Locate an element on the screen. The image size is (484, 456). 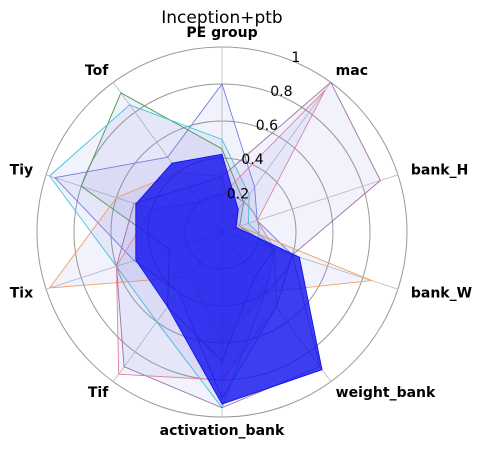
category-label: bank_H is located at coordinates (439, 171).